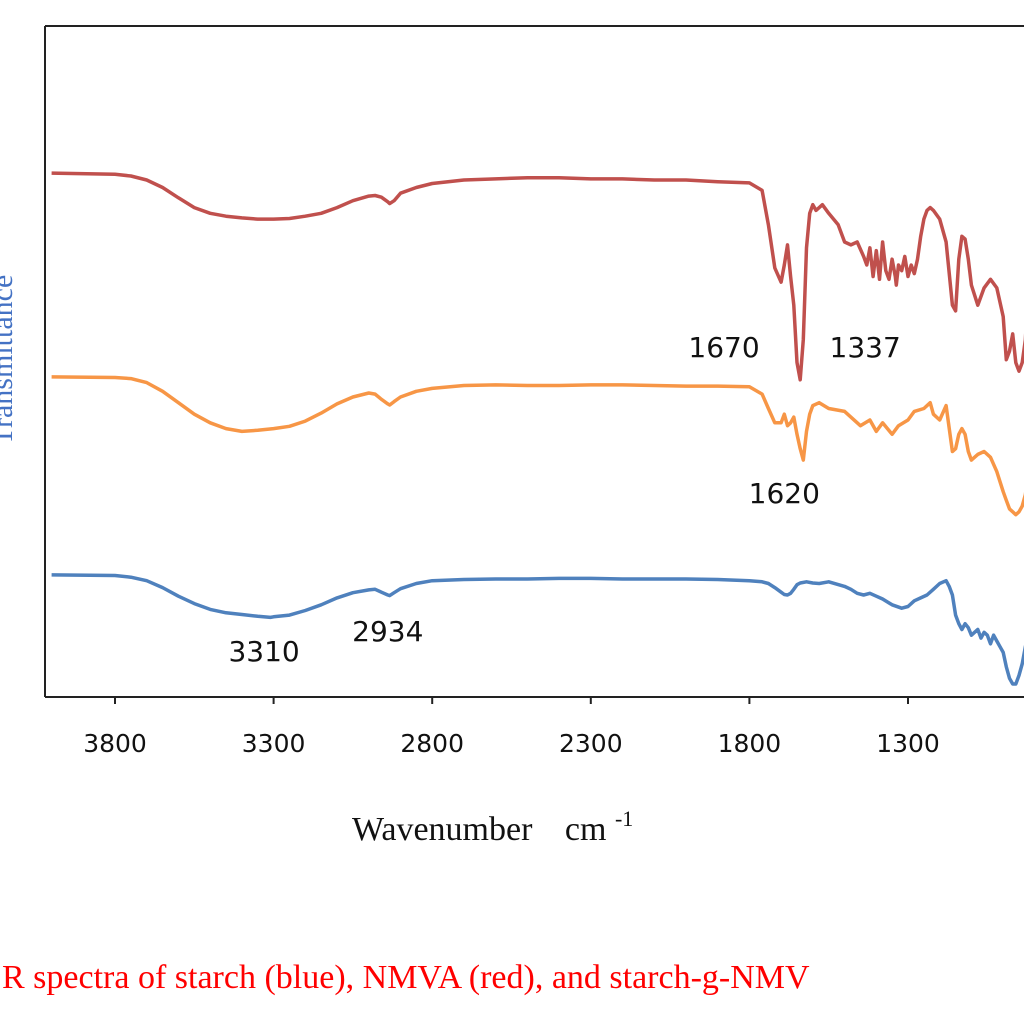 The height and width of the screenshot is (1024, 1024). I want to click on x-tick-label-3300: 3300, so click(274, 743).